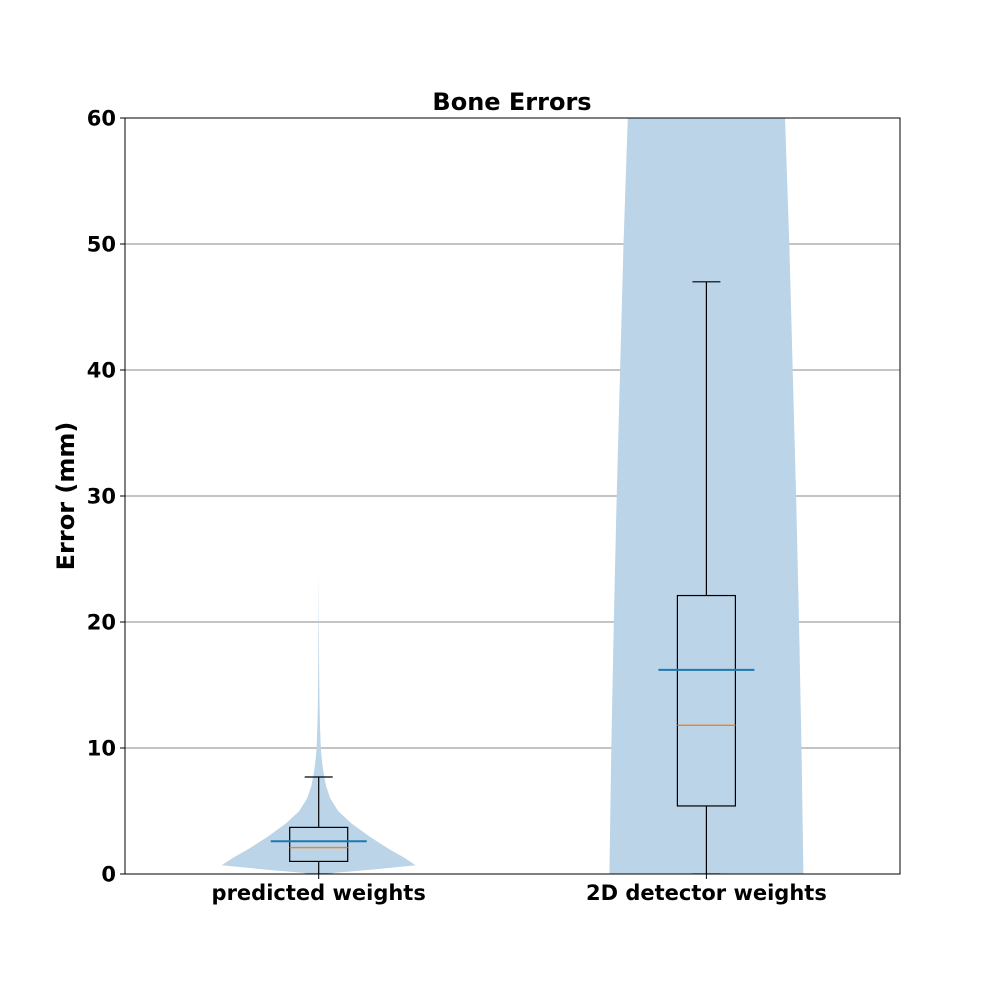 The width and height of the screenshot is (1000, 982). What do you see at coordinates (108, 875) in the screenshot?
I see `y-tick-label: 0` at bounding box center [108, 875].